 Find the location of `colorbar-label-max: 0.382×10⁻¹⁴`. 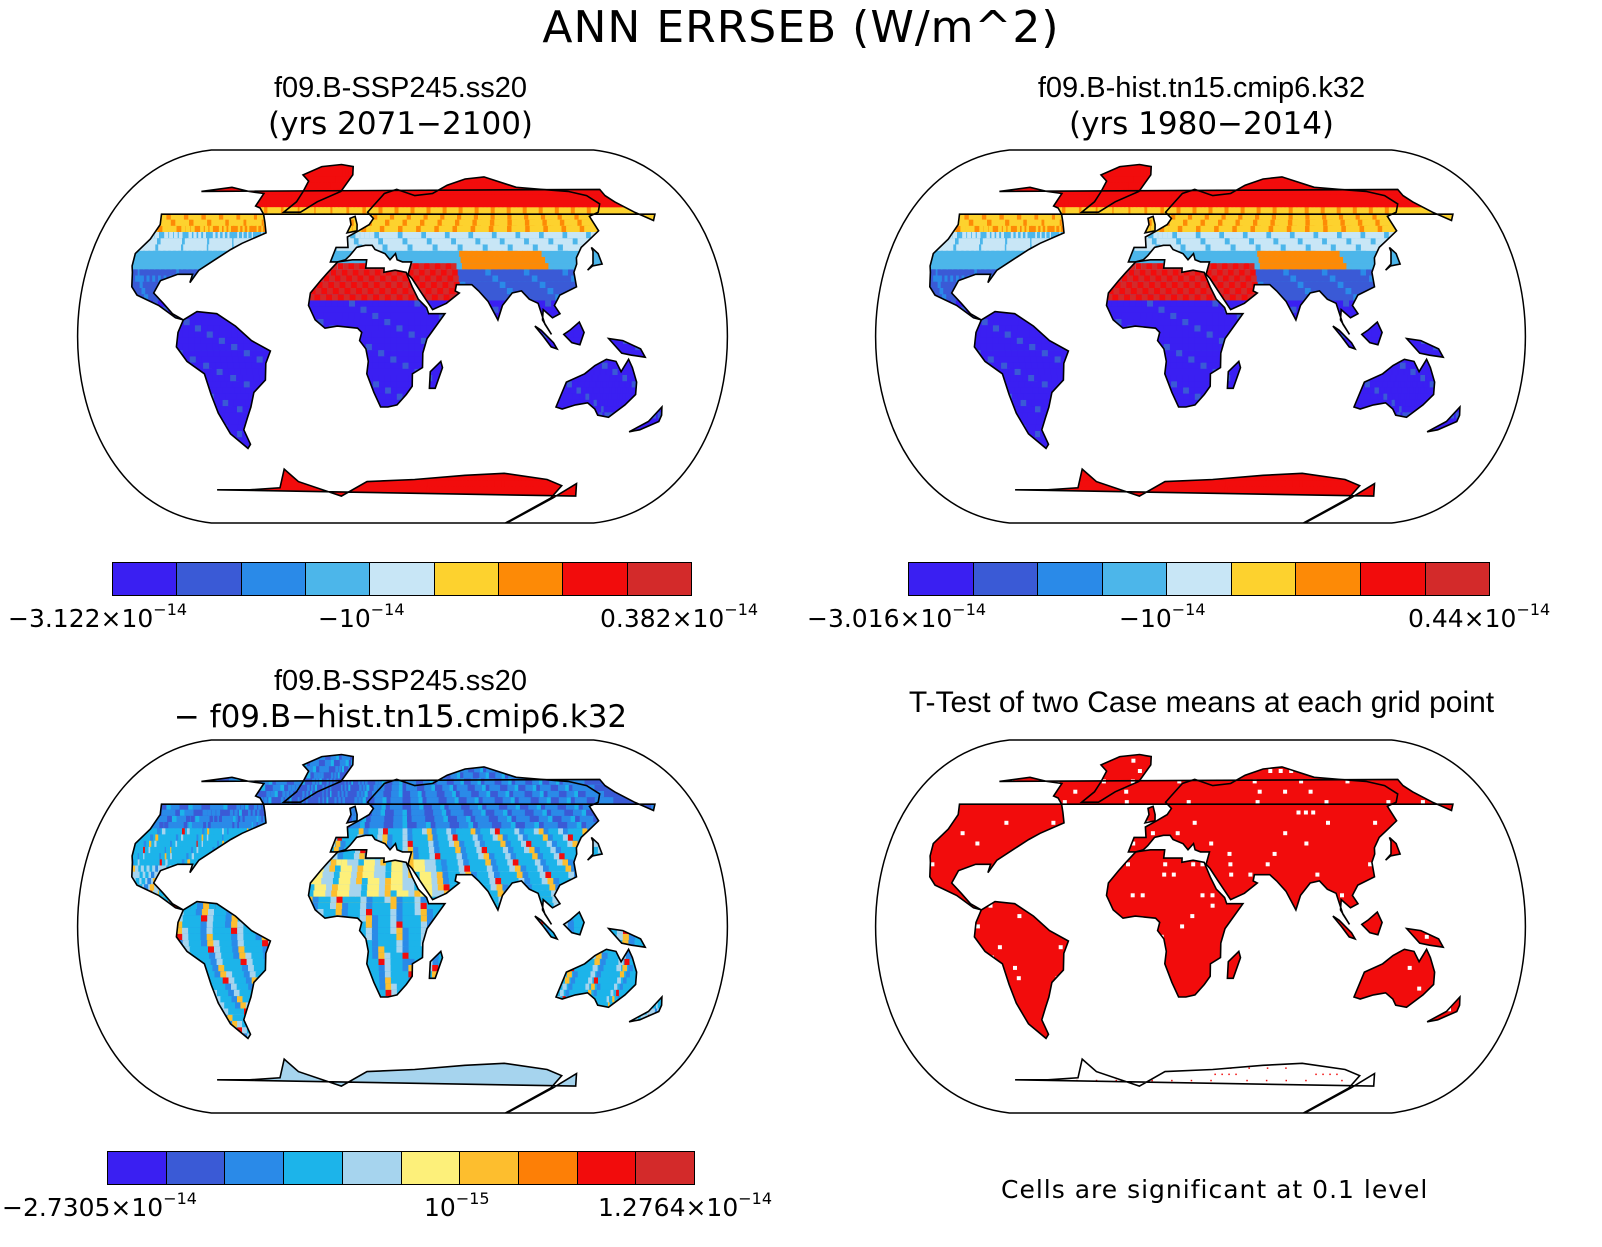

colorbar-label-max: 0.382×10⁻¹⁴ is located at coordinates (679, 616).